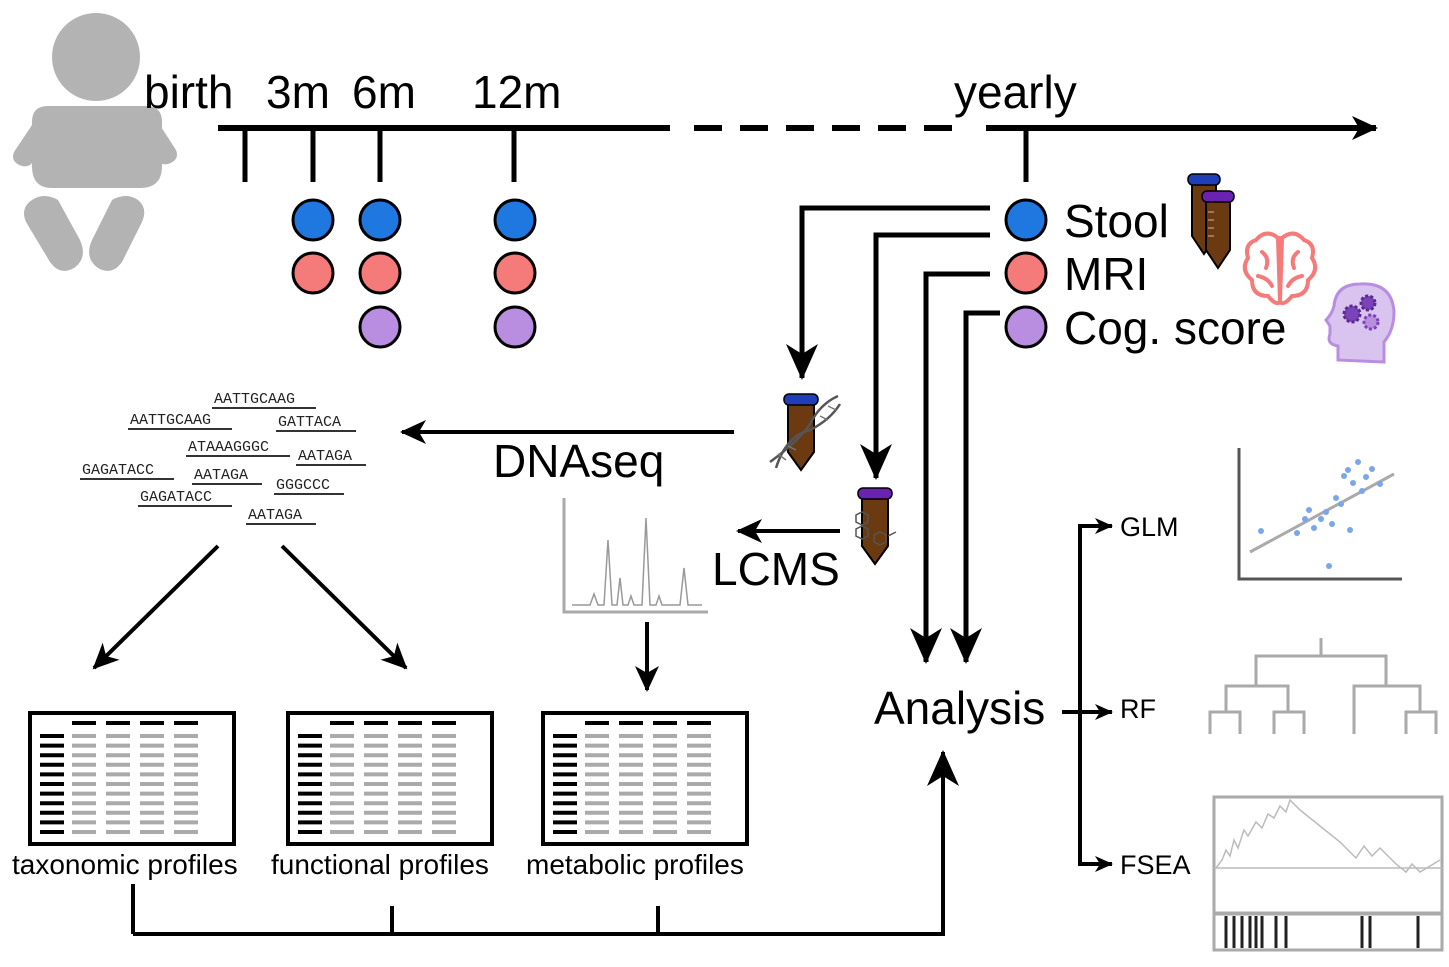 The height and width of the screenshot is (967, 1449). Describe the element at coordinates (303, 485) in the screenshot. I see `sequence-read: GGGCCC` at that location.